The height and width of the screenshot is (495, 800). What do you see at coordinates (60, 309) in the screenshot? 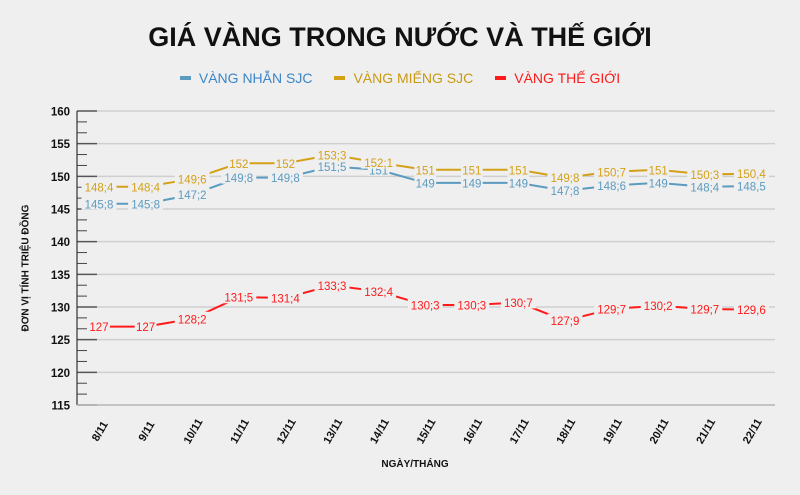
I see `y-tick-label: 130` at bounding box center [60, 309].